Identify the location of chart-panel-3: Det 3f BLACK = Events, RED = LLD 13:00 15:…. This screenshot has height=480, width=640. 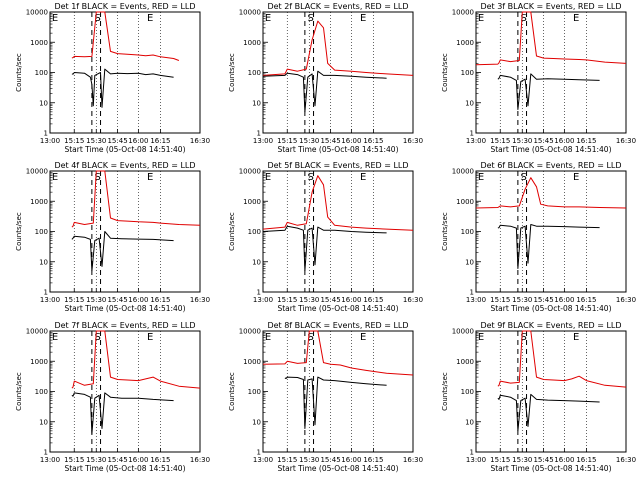
(538, 78).